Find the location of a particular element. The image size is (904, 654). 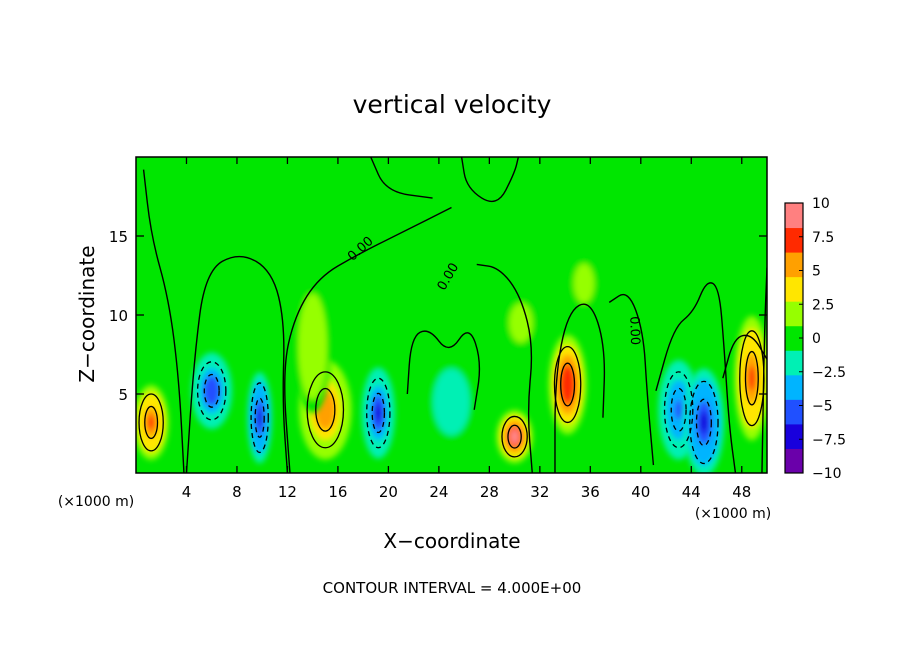

colorbar-tick-label: 2.5 is located at coordinates (823, 305).